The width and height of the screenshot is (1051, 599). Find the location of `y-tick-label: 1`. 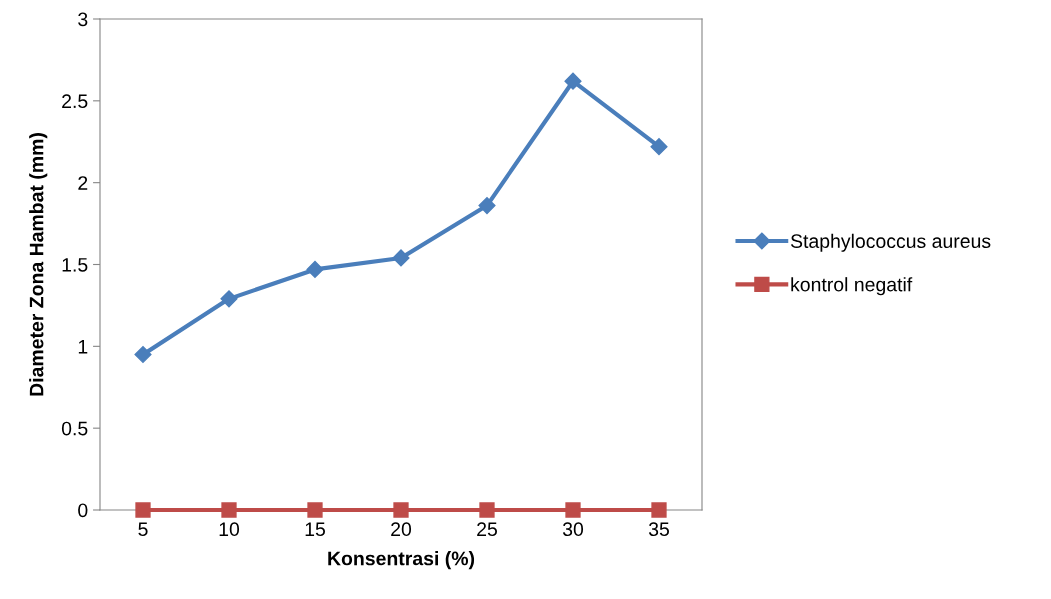

y-tick-label: 1 is located at coordinates (83, 347).